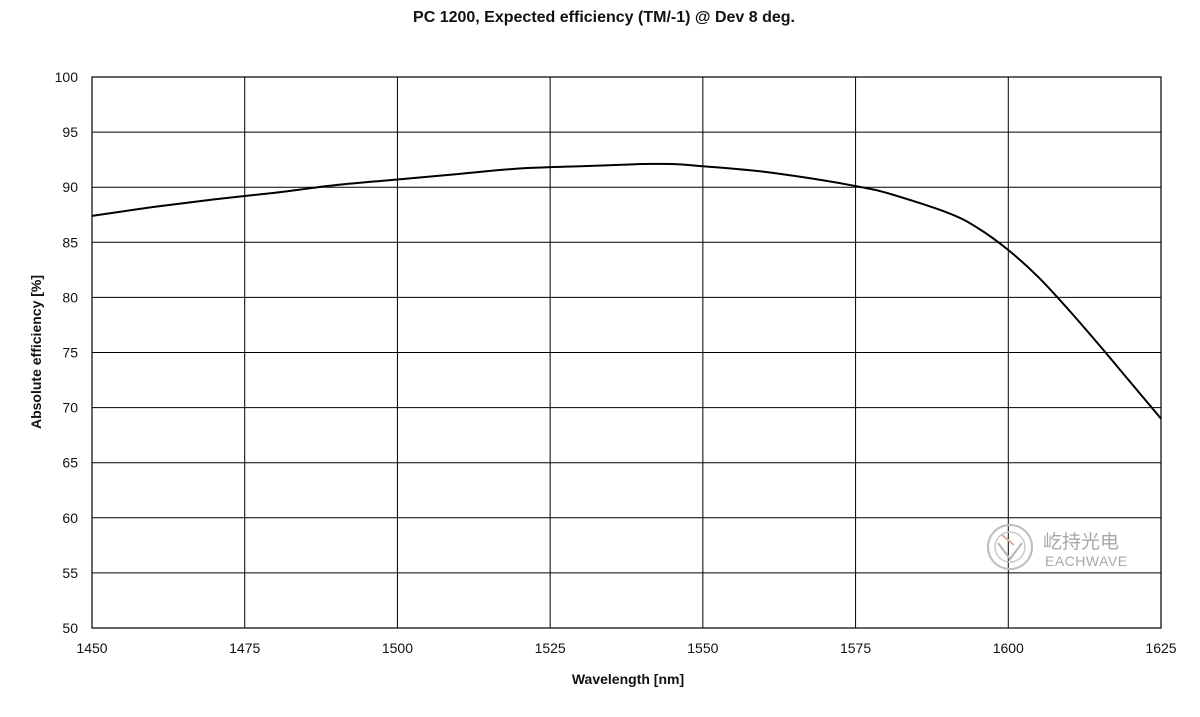  What do you see at coordinates (70, 187) in the screenshot?
I see `y-tick-label: 90` at bounding box center [70, 187].